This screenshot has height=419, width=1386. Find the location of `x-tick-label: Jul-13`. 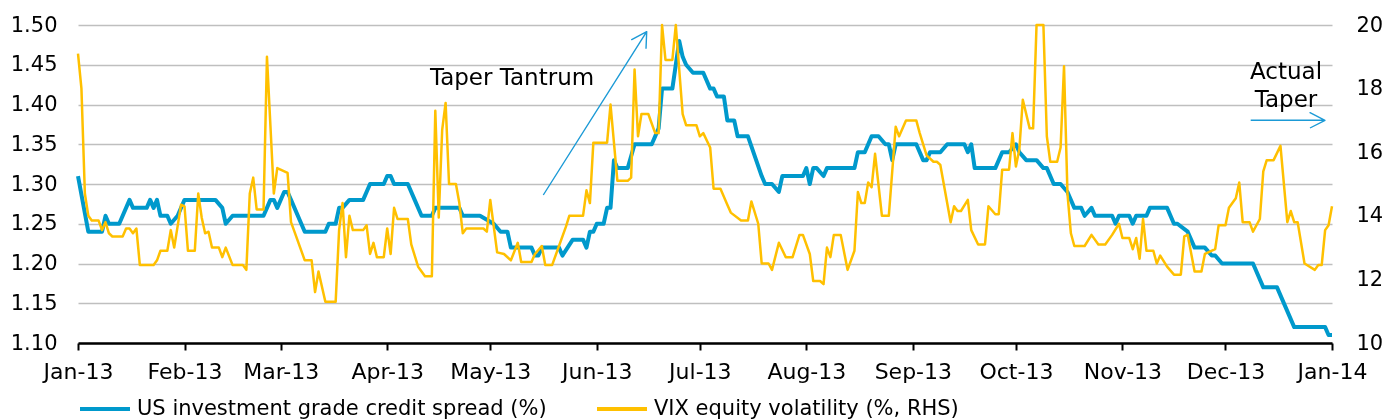

x-tick-label: Jul-13 is located at coordinates (699, 371).